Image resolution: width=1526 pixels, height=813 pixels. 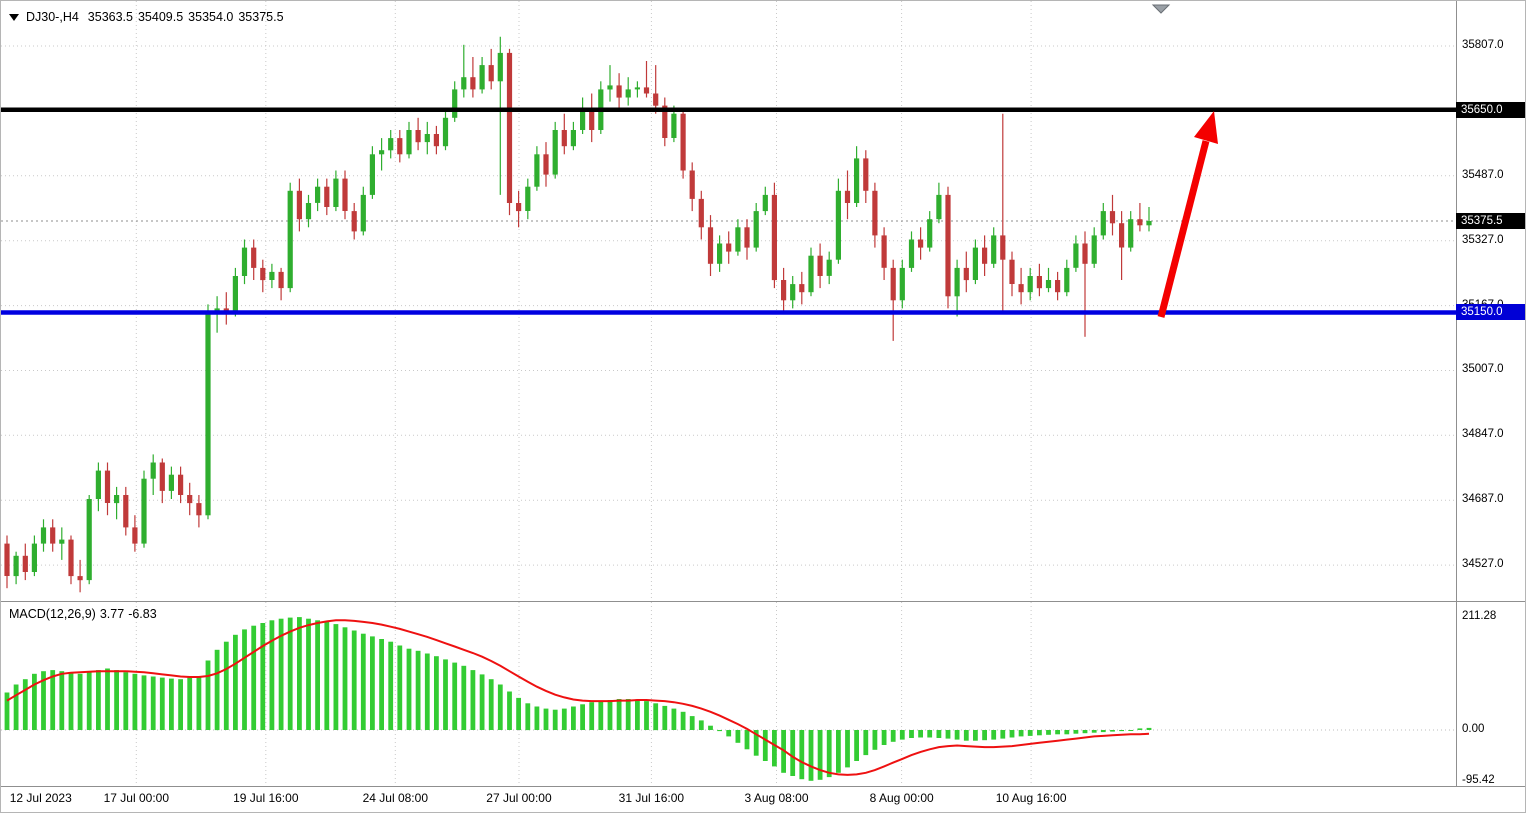 I want to click on macd-main-value: 3.77, so click(x=112, y=614).